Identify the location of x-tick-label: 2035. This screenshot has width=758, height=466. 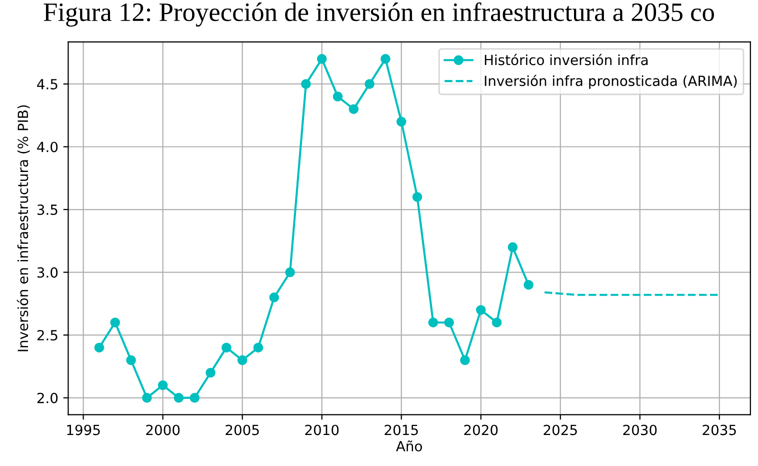
(719, 430).